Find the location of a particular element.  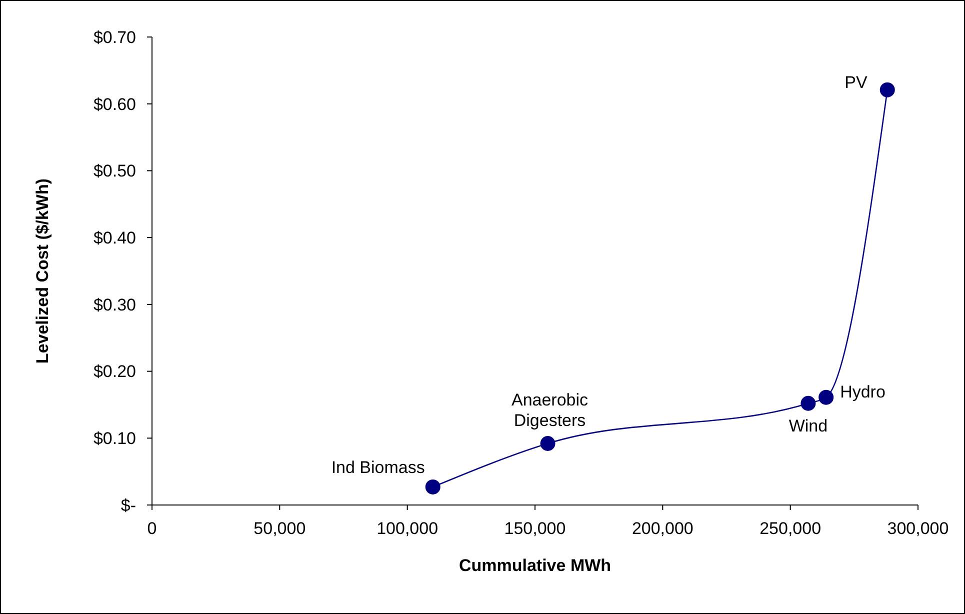

x-tick-label: 200,000 is located at coordinates (663, 528).